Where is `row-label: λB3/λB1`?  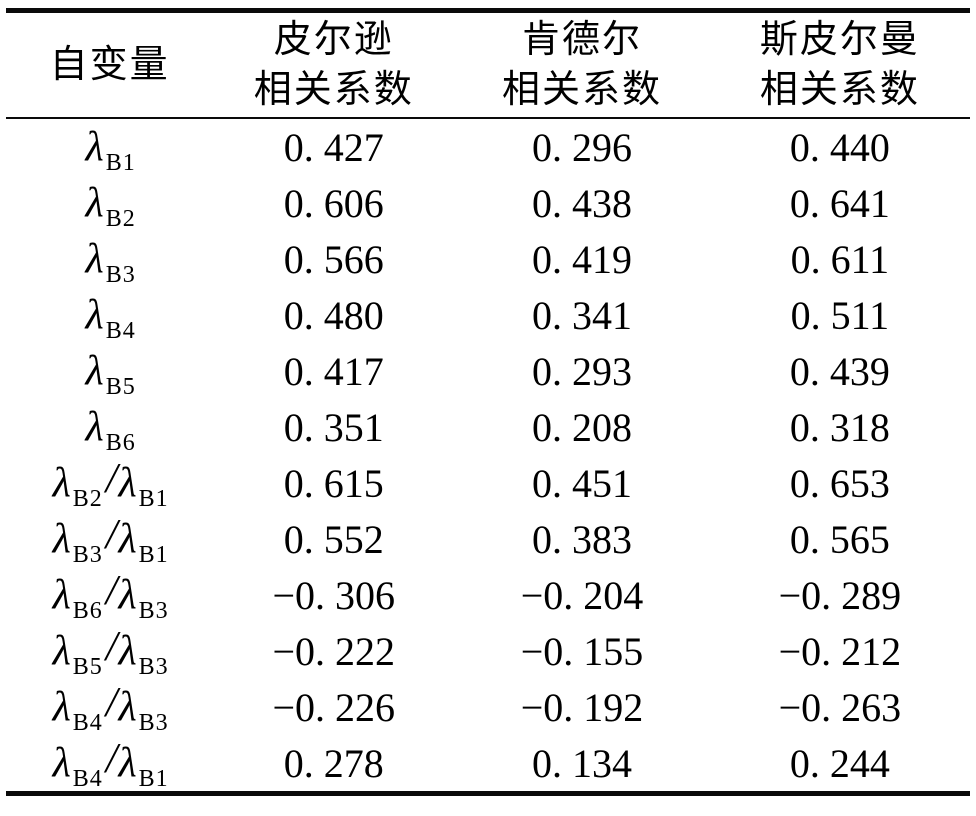 row-label: λB3/λB1 is located at coordinates (109, 539).